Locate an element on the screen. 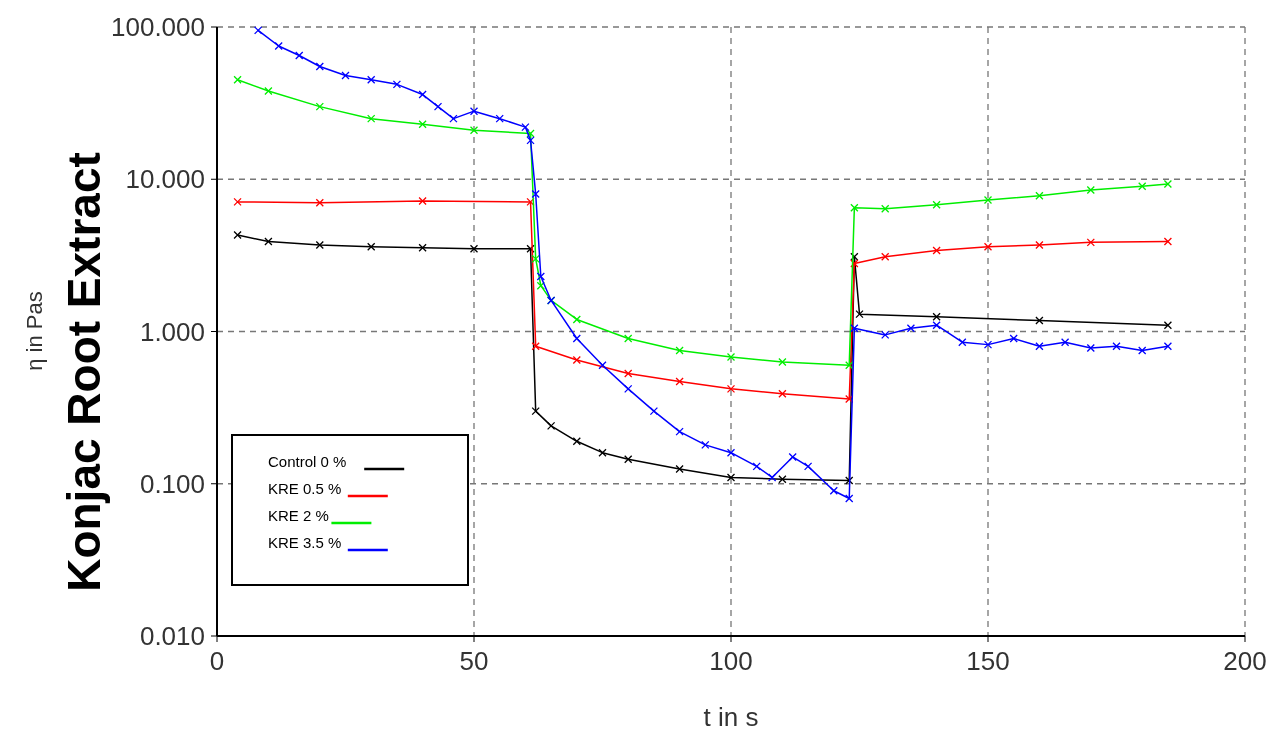 Image resolution: width=1284 pixels, height=732 pixels. legend-label: Control 0 % is located at coordinates (307, 461).